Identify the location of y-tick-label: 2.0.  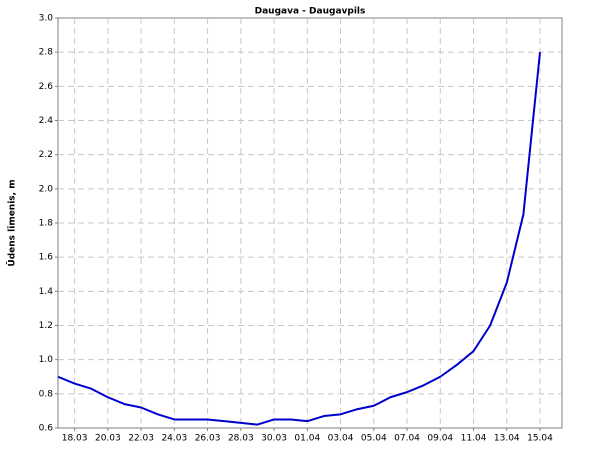
(46, 189).